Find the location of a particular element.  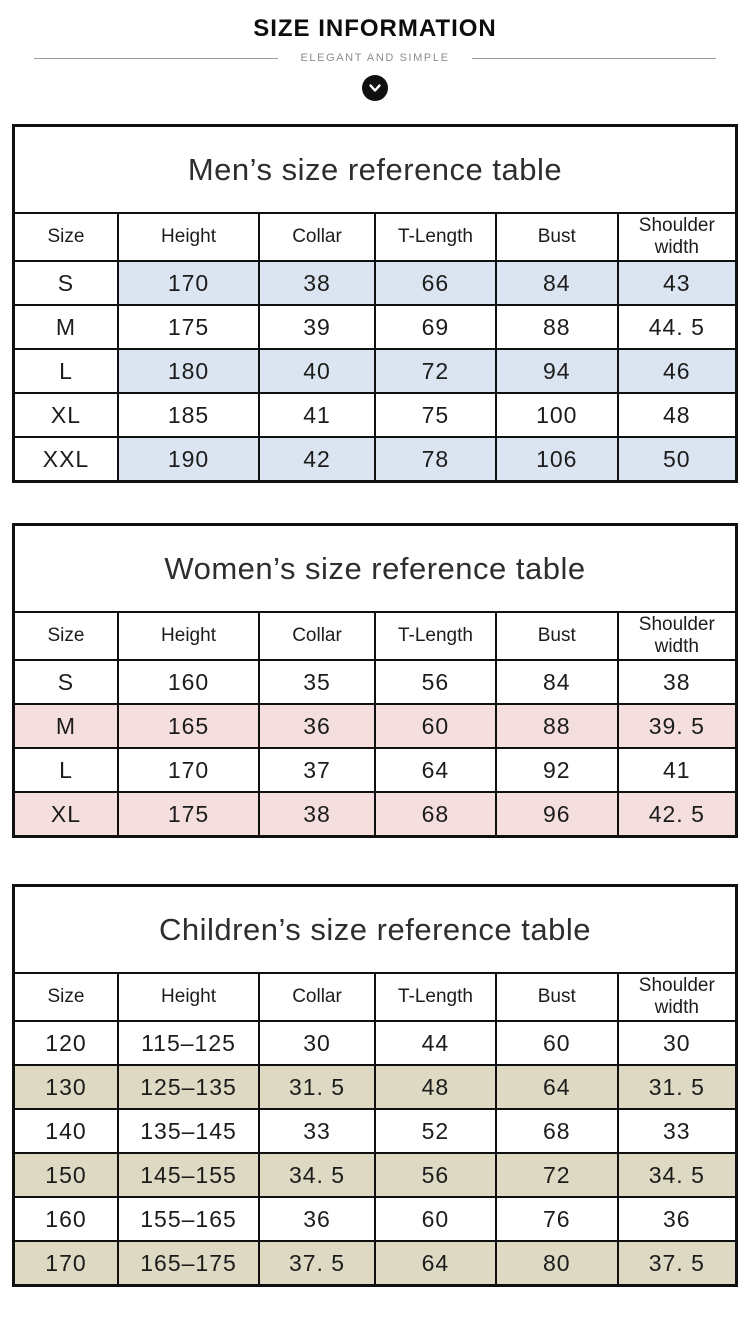

divider-line-left is located at coordinates (156, 58).